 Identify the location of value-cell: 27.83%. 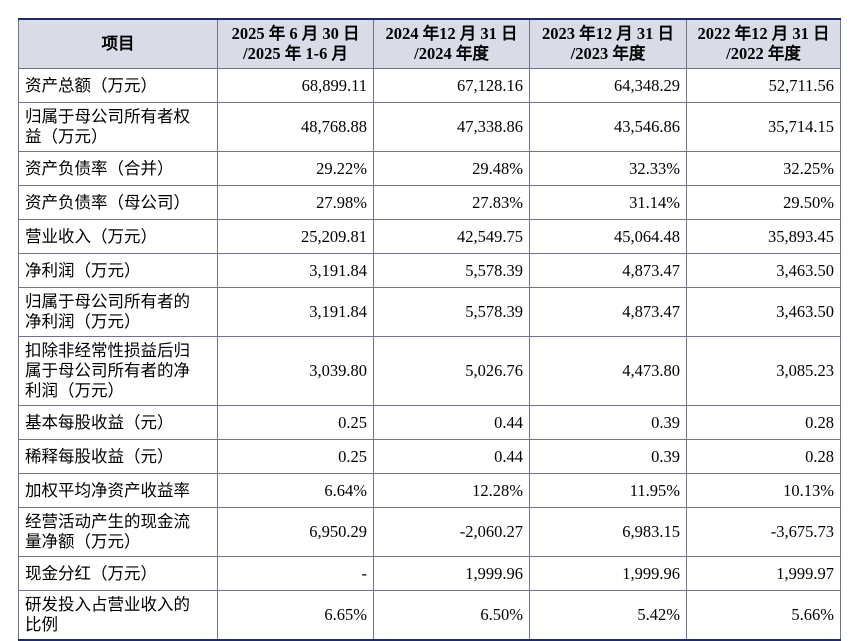
(451, 202).